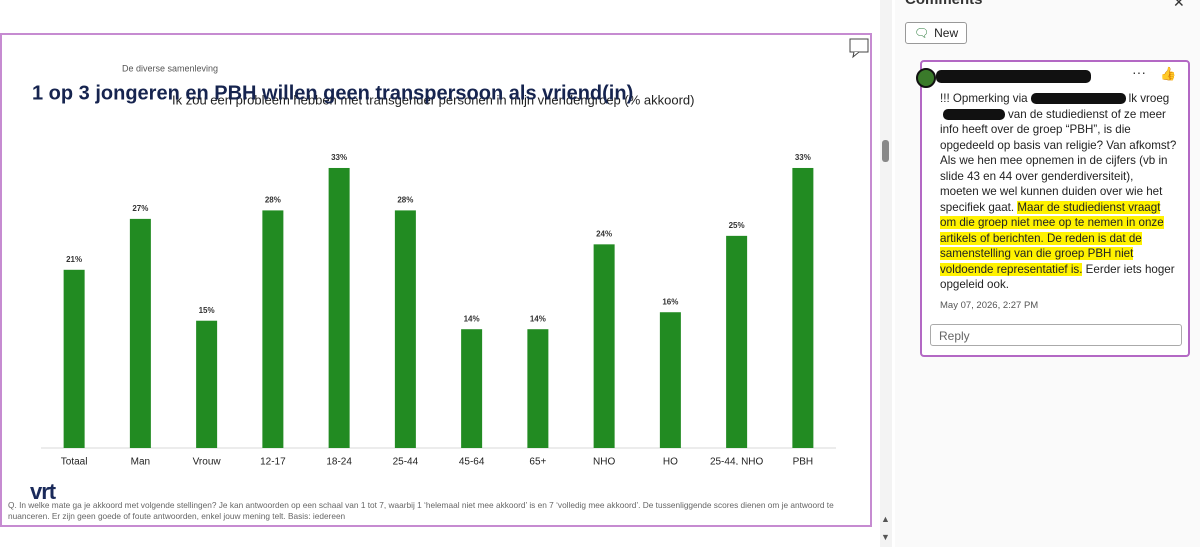  I want to click on comment-line: slide 43 en 44 over genderdiversiteit),, so click(1036, 176).